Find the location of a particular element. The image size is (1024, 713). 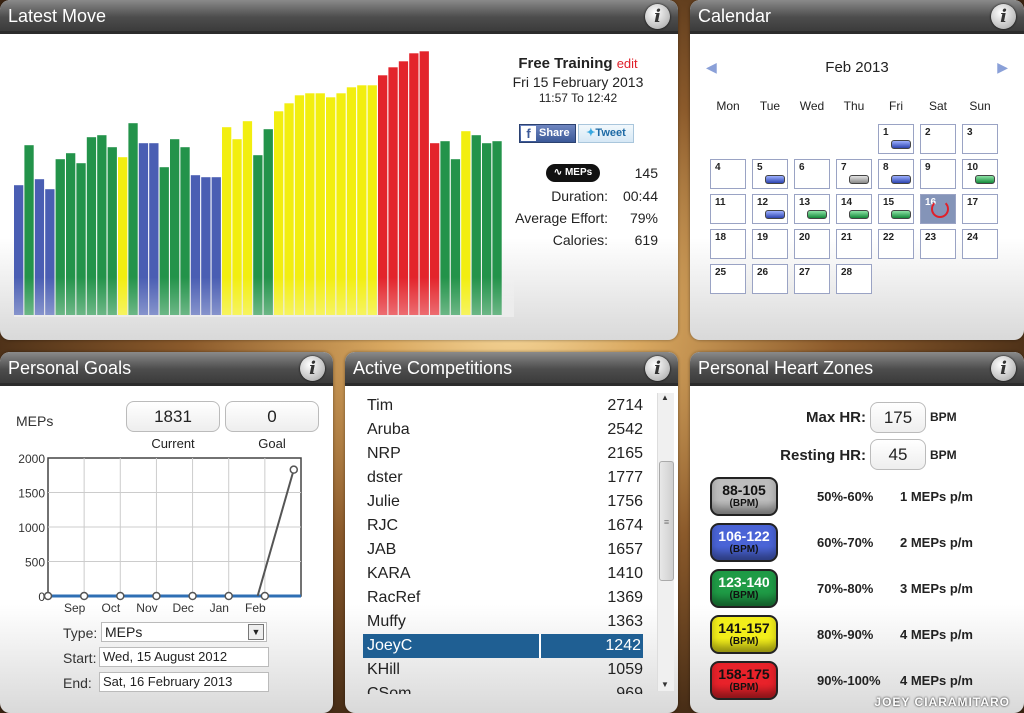

competition-row: dster 1777 is located at coordinates (505, 478).